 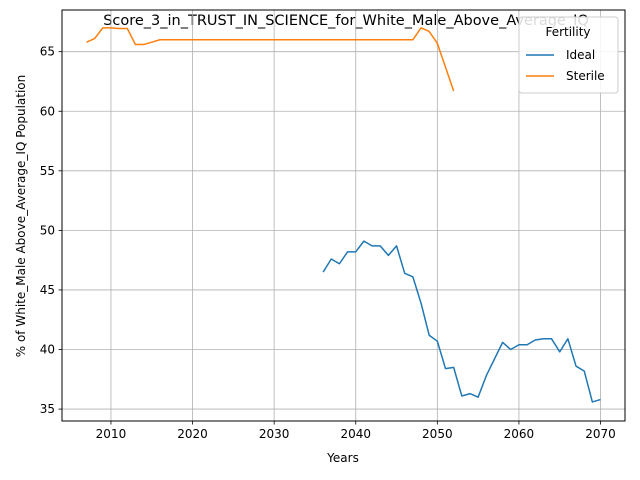 I want to click on legend-title: Fertility, so click(x=567, y=32).